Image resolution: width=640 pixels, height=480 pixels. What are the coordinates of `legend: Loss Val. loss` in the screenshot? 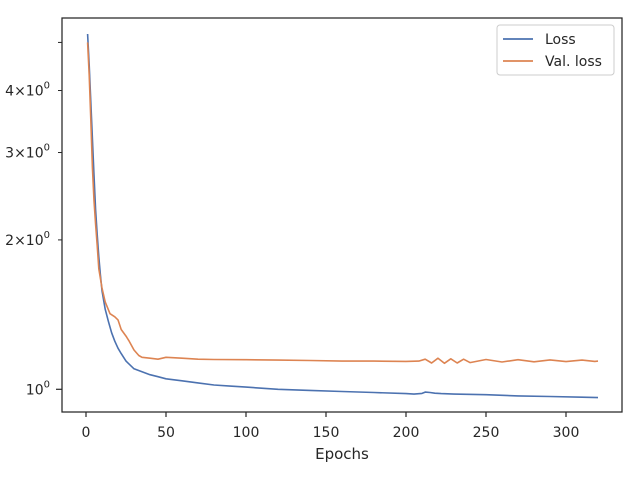 It's located at (555, 50).